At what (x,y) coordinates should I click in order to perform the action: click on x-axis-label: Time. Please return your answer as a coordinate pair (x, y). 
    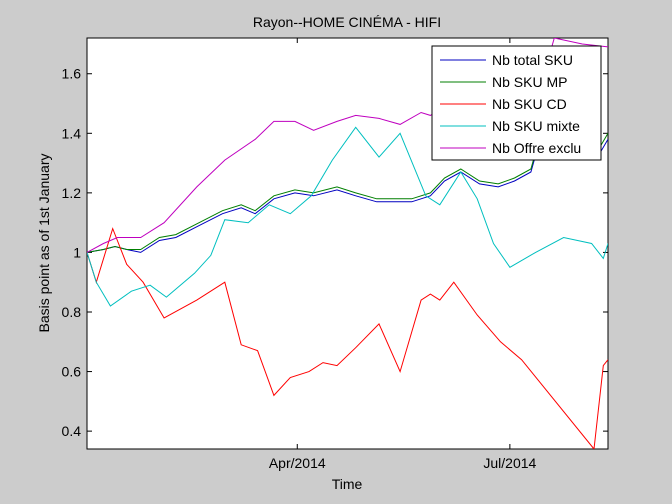
    Looking at the image, I should click on (347, 484).